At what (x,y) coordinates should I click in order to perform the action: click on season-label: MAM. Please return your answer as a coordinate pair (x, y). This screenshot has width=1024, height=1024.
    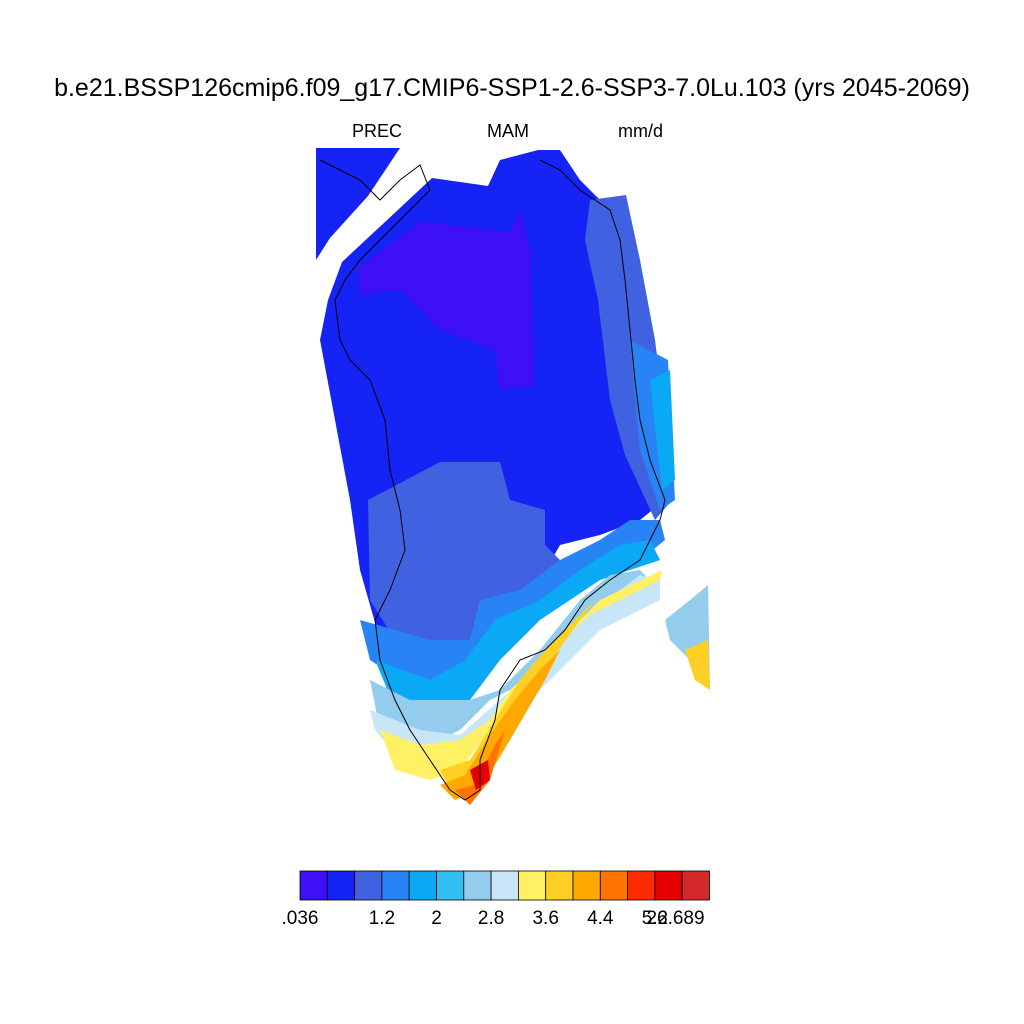
    Looking at the image, I should click on (508, 131).